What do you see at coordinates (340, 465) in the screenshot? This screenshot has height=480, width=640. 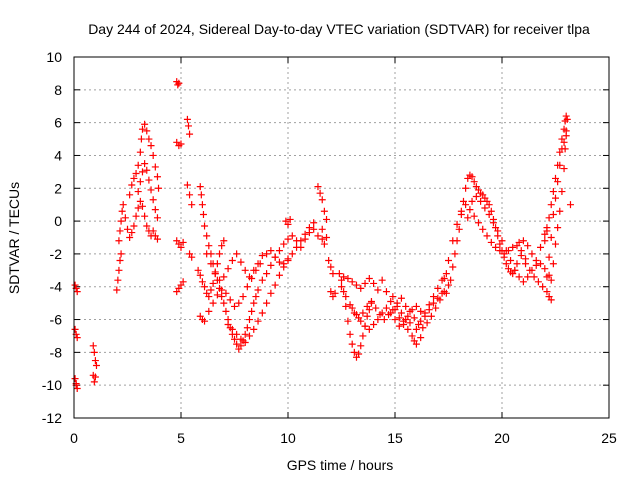 I see `x-axis-title: GPS time / hours` at bounding box center [340, 465].